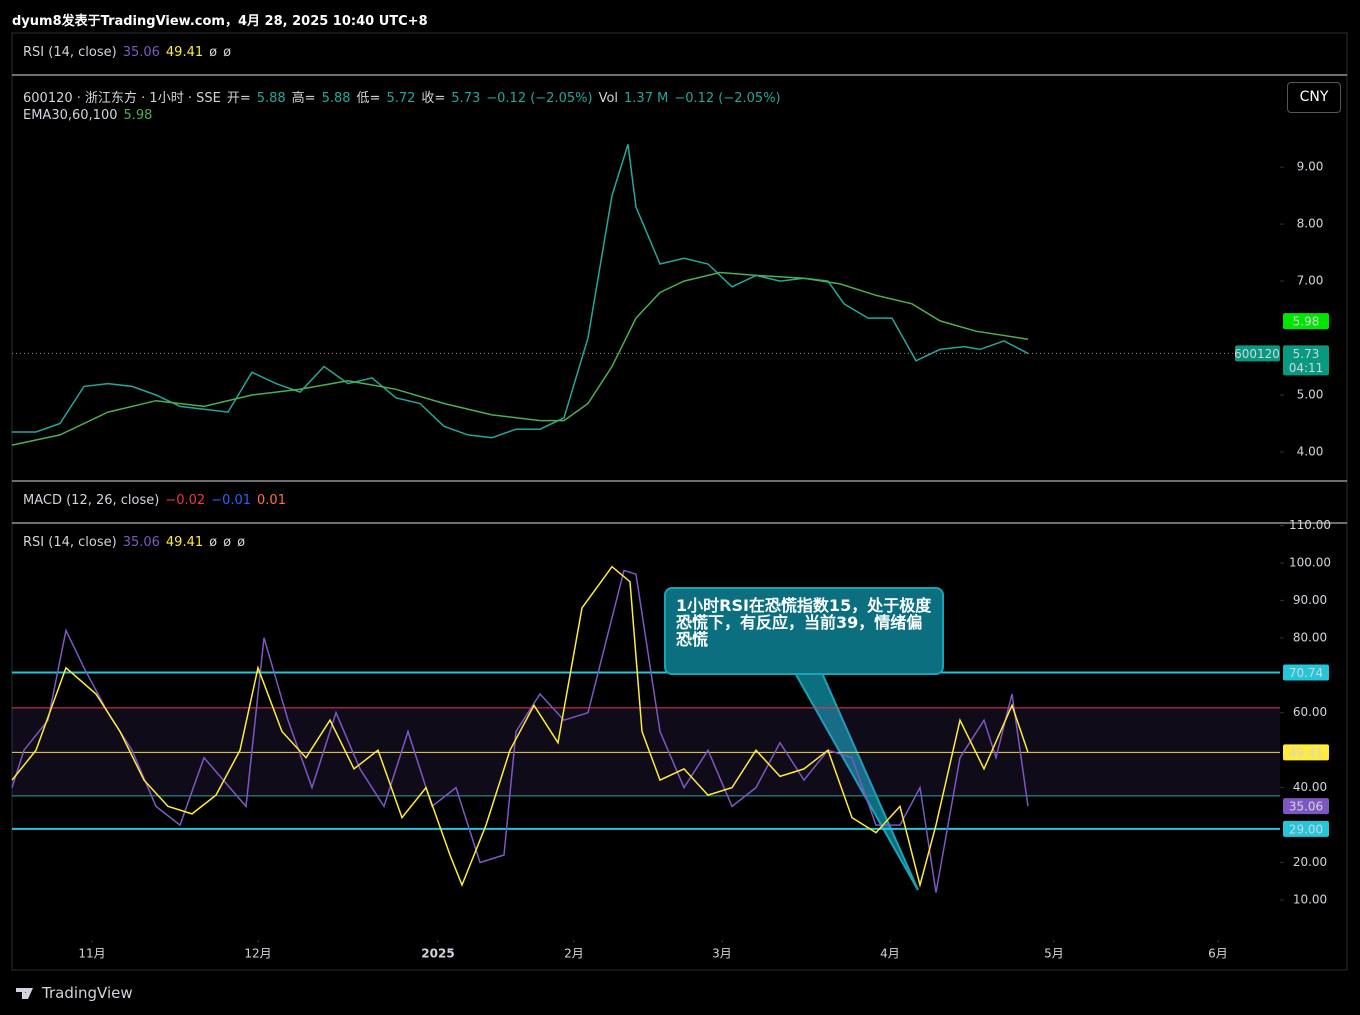  What do you see at coordinates (1310, 862) in the screenshot?
I see `y-tick-label: 20.00` at bounding box center [1310, 862].